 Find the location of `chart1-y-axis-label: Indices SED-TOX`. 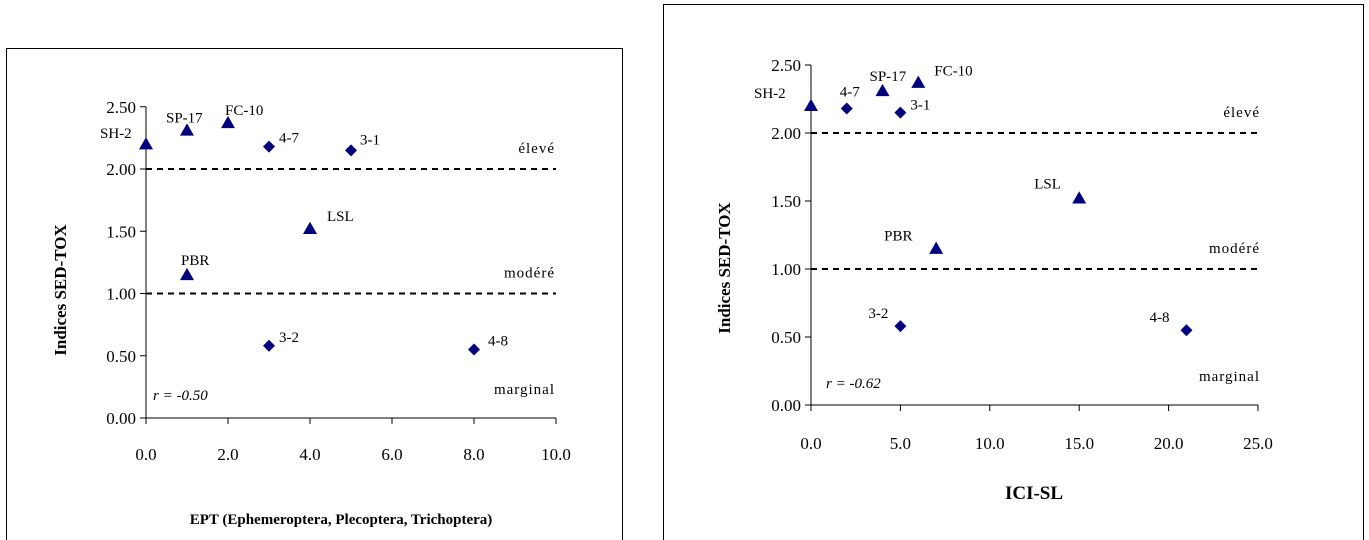

chart1-y-axis-label: Indices SED-TOX is located at coordinates (60, 290).